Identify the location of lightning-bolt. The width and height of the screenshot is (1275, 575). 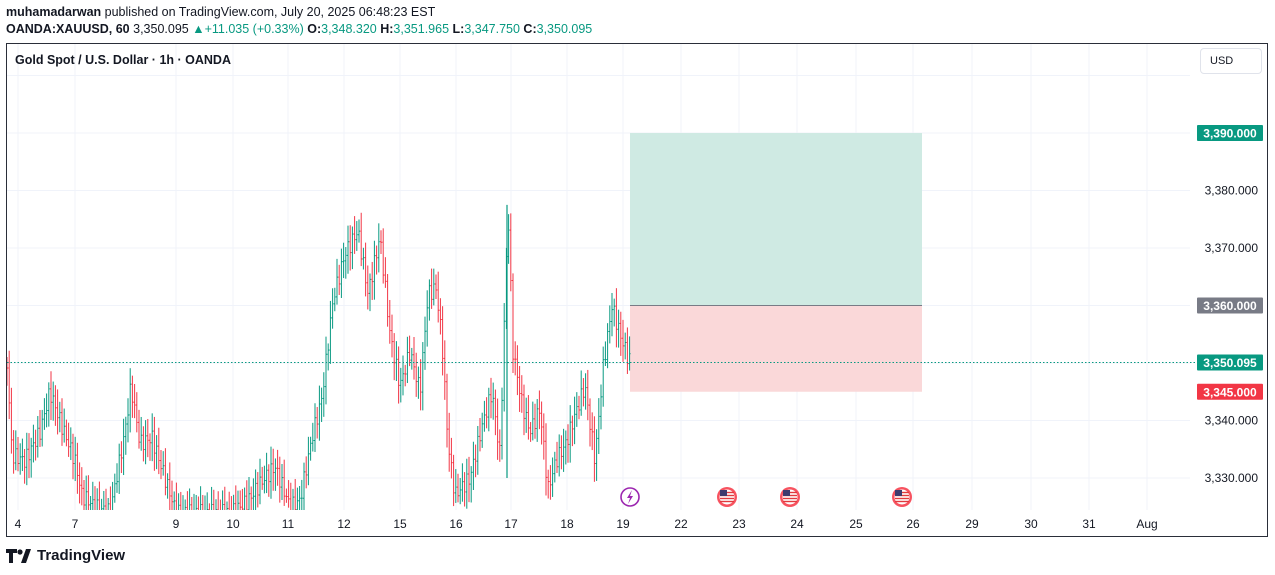
(630, 497).